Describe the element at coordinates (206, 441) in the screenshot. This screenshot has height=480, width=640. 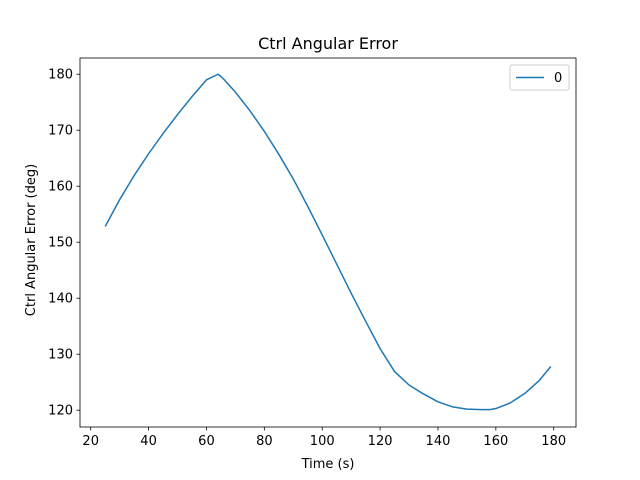
I see `x-tick-label: 60` at that location.